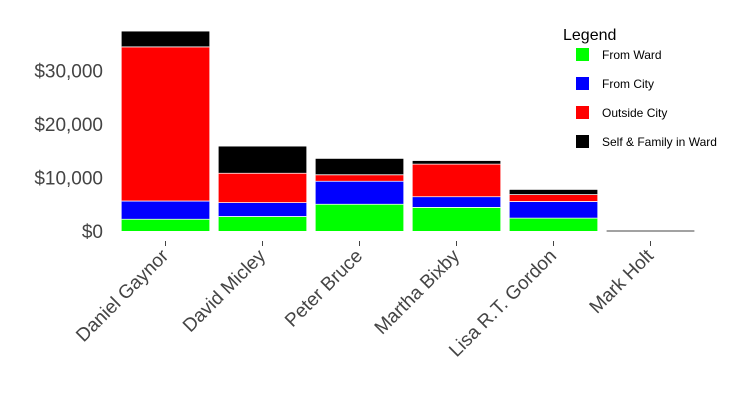  Describe the element at coordinates (68, 125) in the screenshot. I see `y-tick-label: $20,000` at that location.